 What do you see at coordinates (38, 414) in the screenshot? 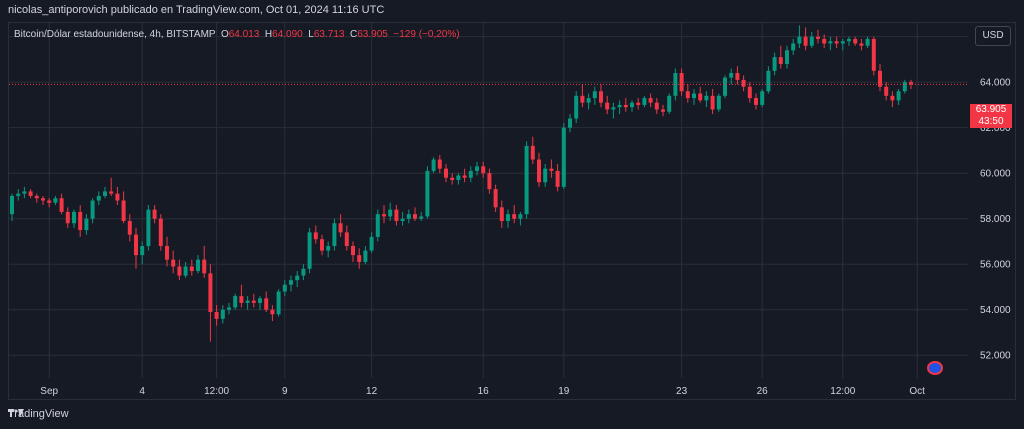
I see `footer-brand-label: TradingView` at bounding box center [38, 414].